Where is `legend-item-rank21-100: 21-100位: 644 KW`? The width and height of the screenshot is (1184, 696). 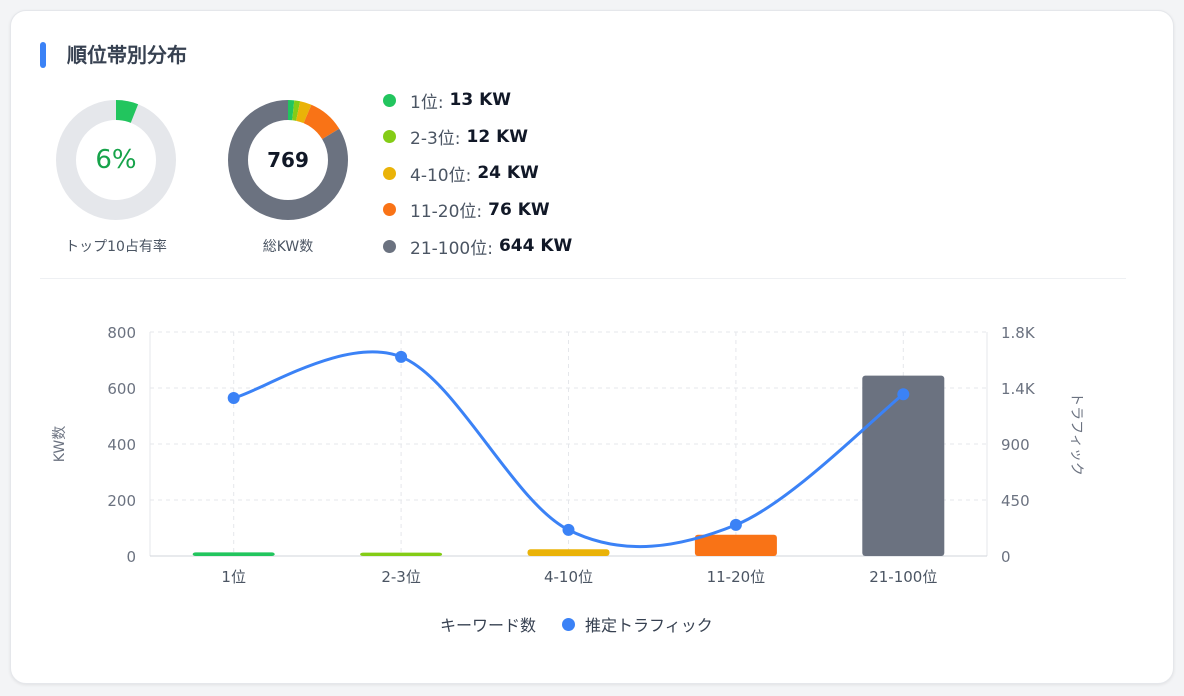
legend-item-rank21-100: 21-100位: 644 KW is located at coordinates (477, 246).